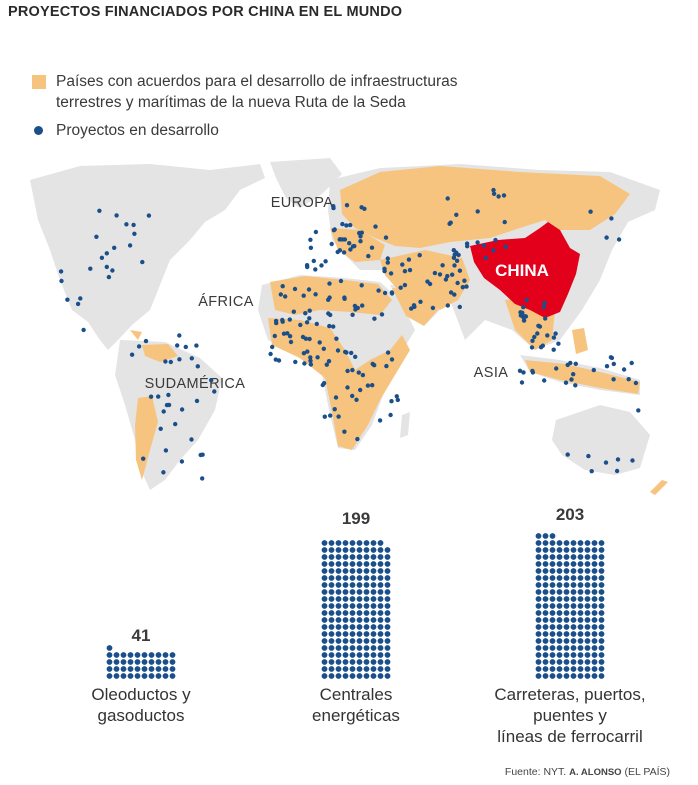 Image resolution: width=698 pixels, height=785 pixels. What do you see at coordinates (582, 377) in the screenshot?
I see `agree-indonesia` at bounding box center [582, 377].